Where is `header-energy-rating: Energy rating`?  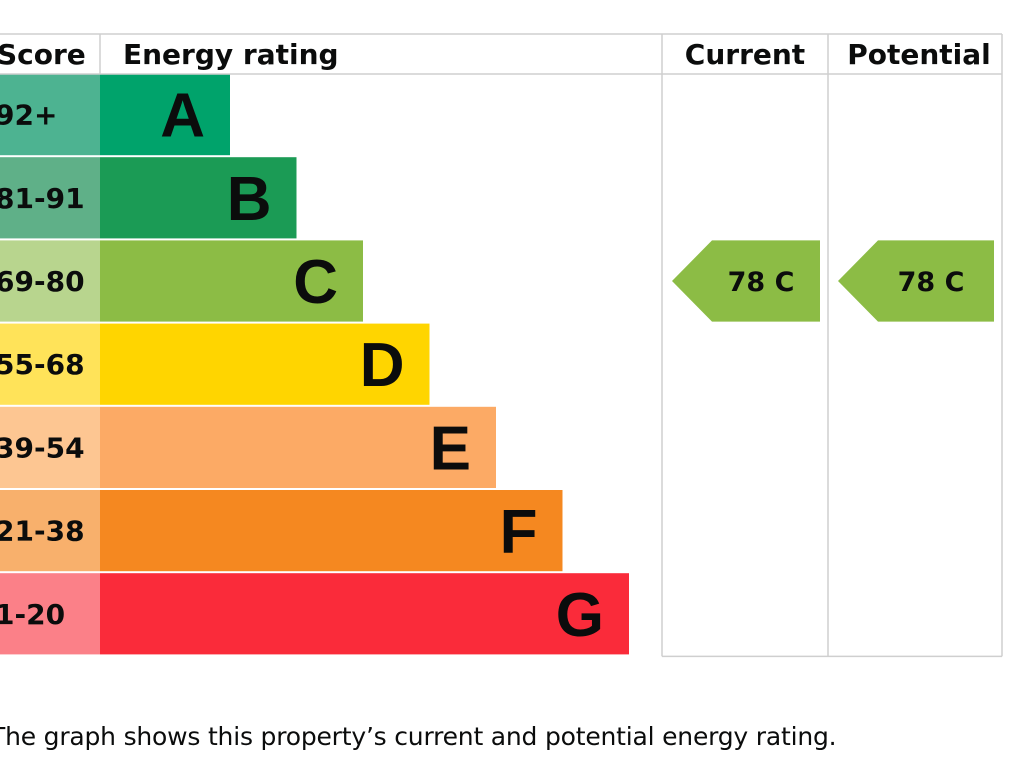 header-energy-rating: Energy rating is located at coordinates (231, 54).